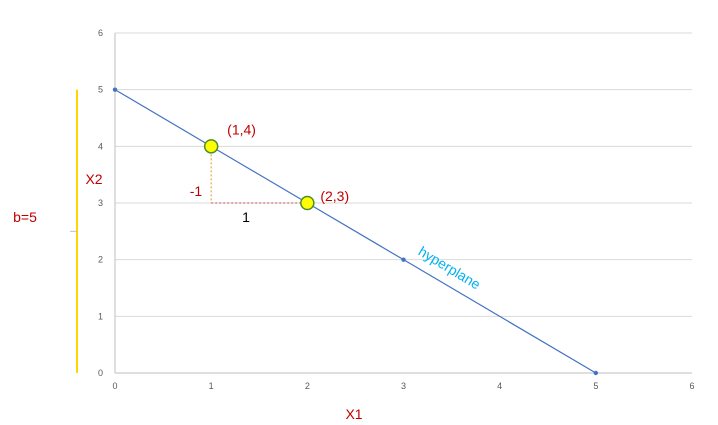 The image size is (718, 425). Describe the element at coordinates (259, 175) in the screenshot. I see `slope-triangle` at that location.